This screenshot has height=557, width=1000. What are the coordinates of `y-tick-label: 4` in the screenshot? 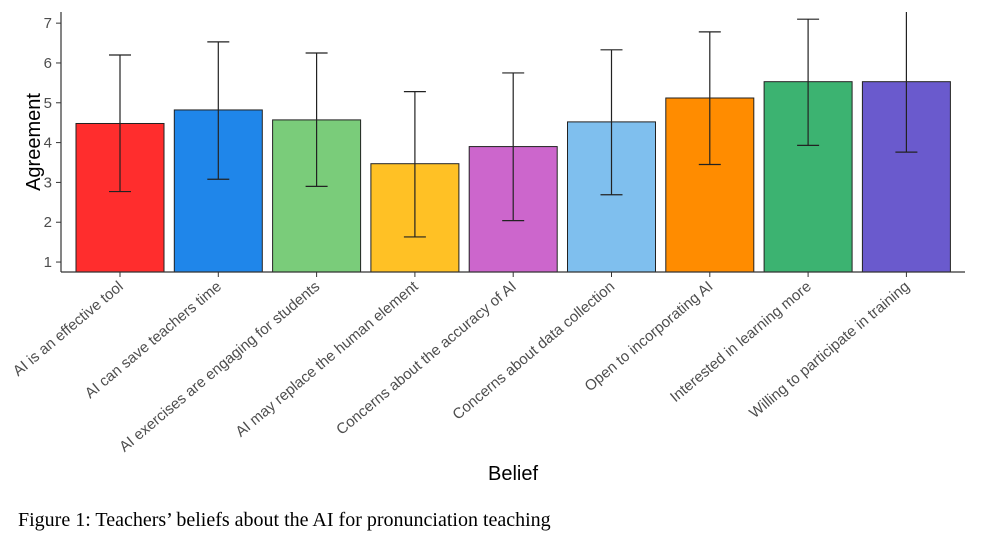 It's located at (48, 143).